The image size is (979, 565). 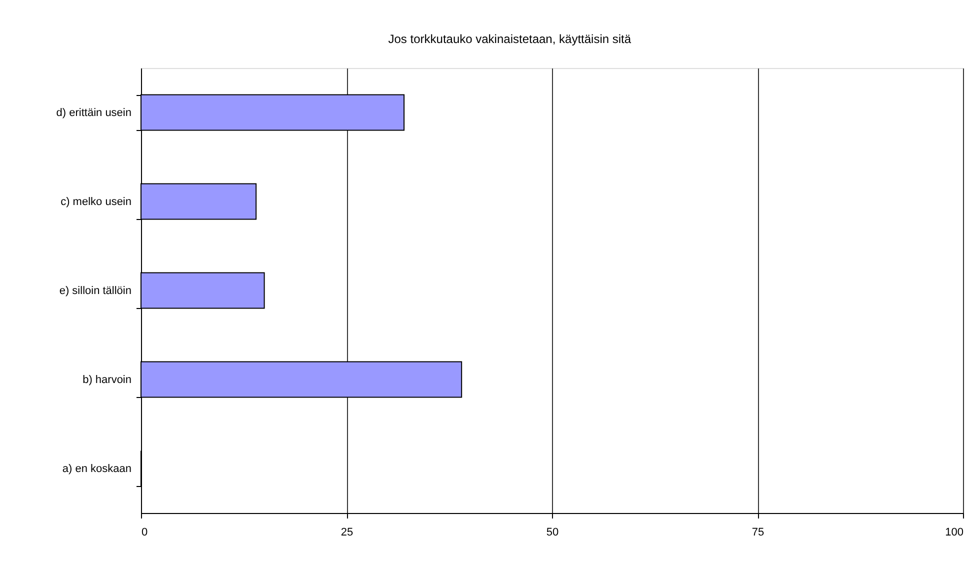 I want to click on x-tick-label: 75, so click(x=758, y=532).